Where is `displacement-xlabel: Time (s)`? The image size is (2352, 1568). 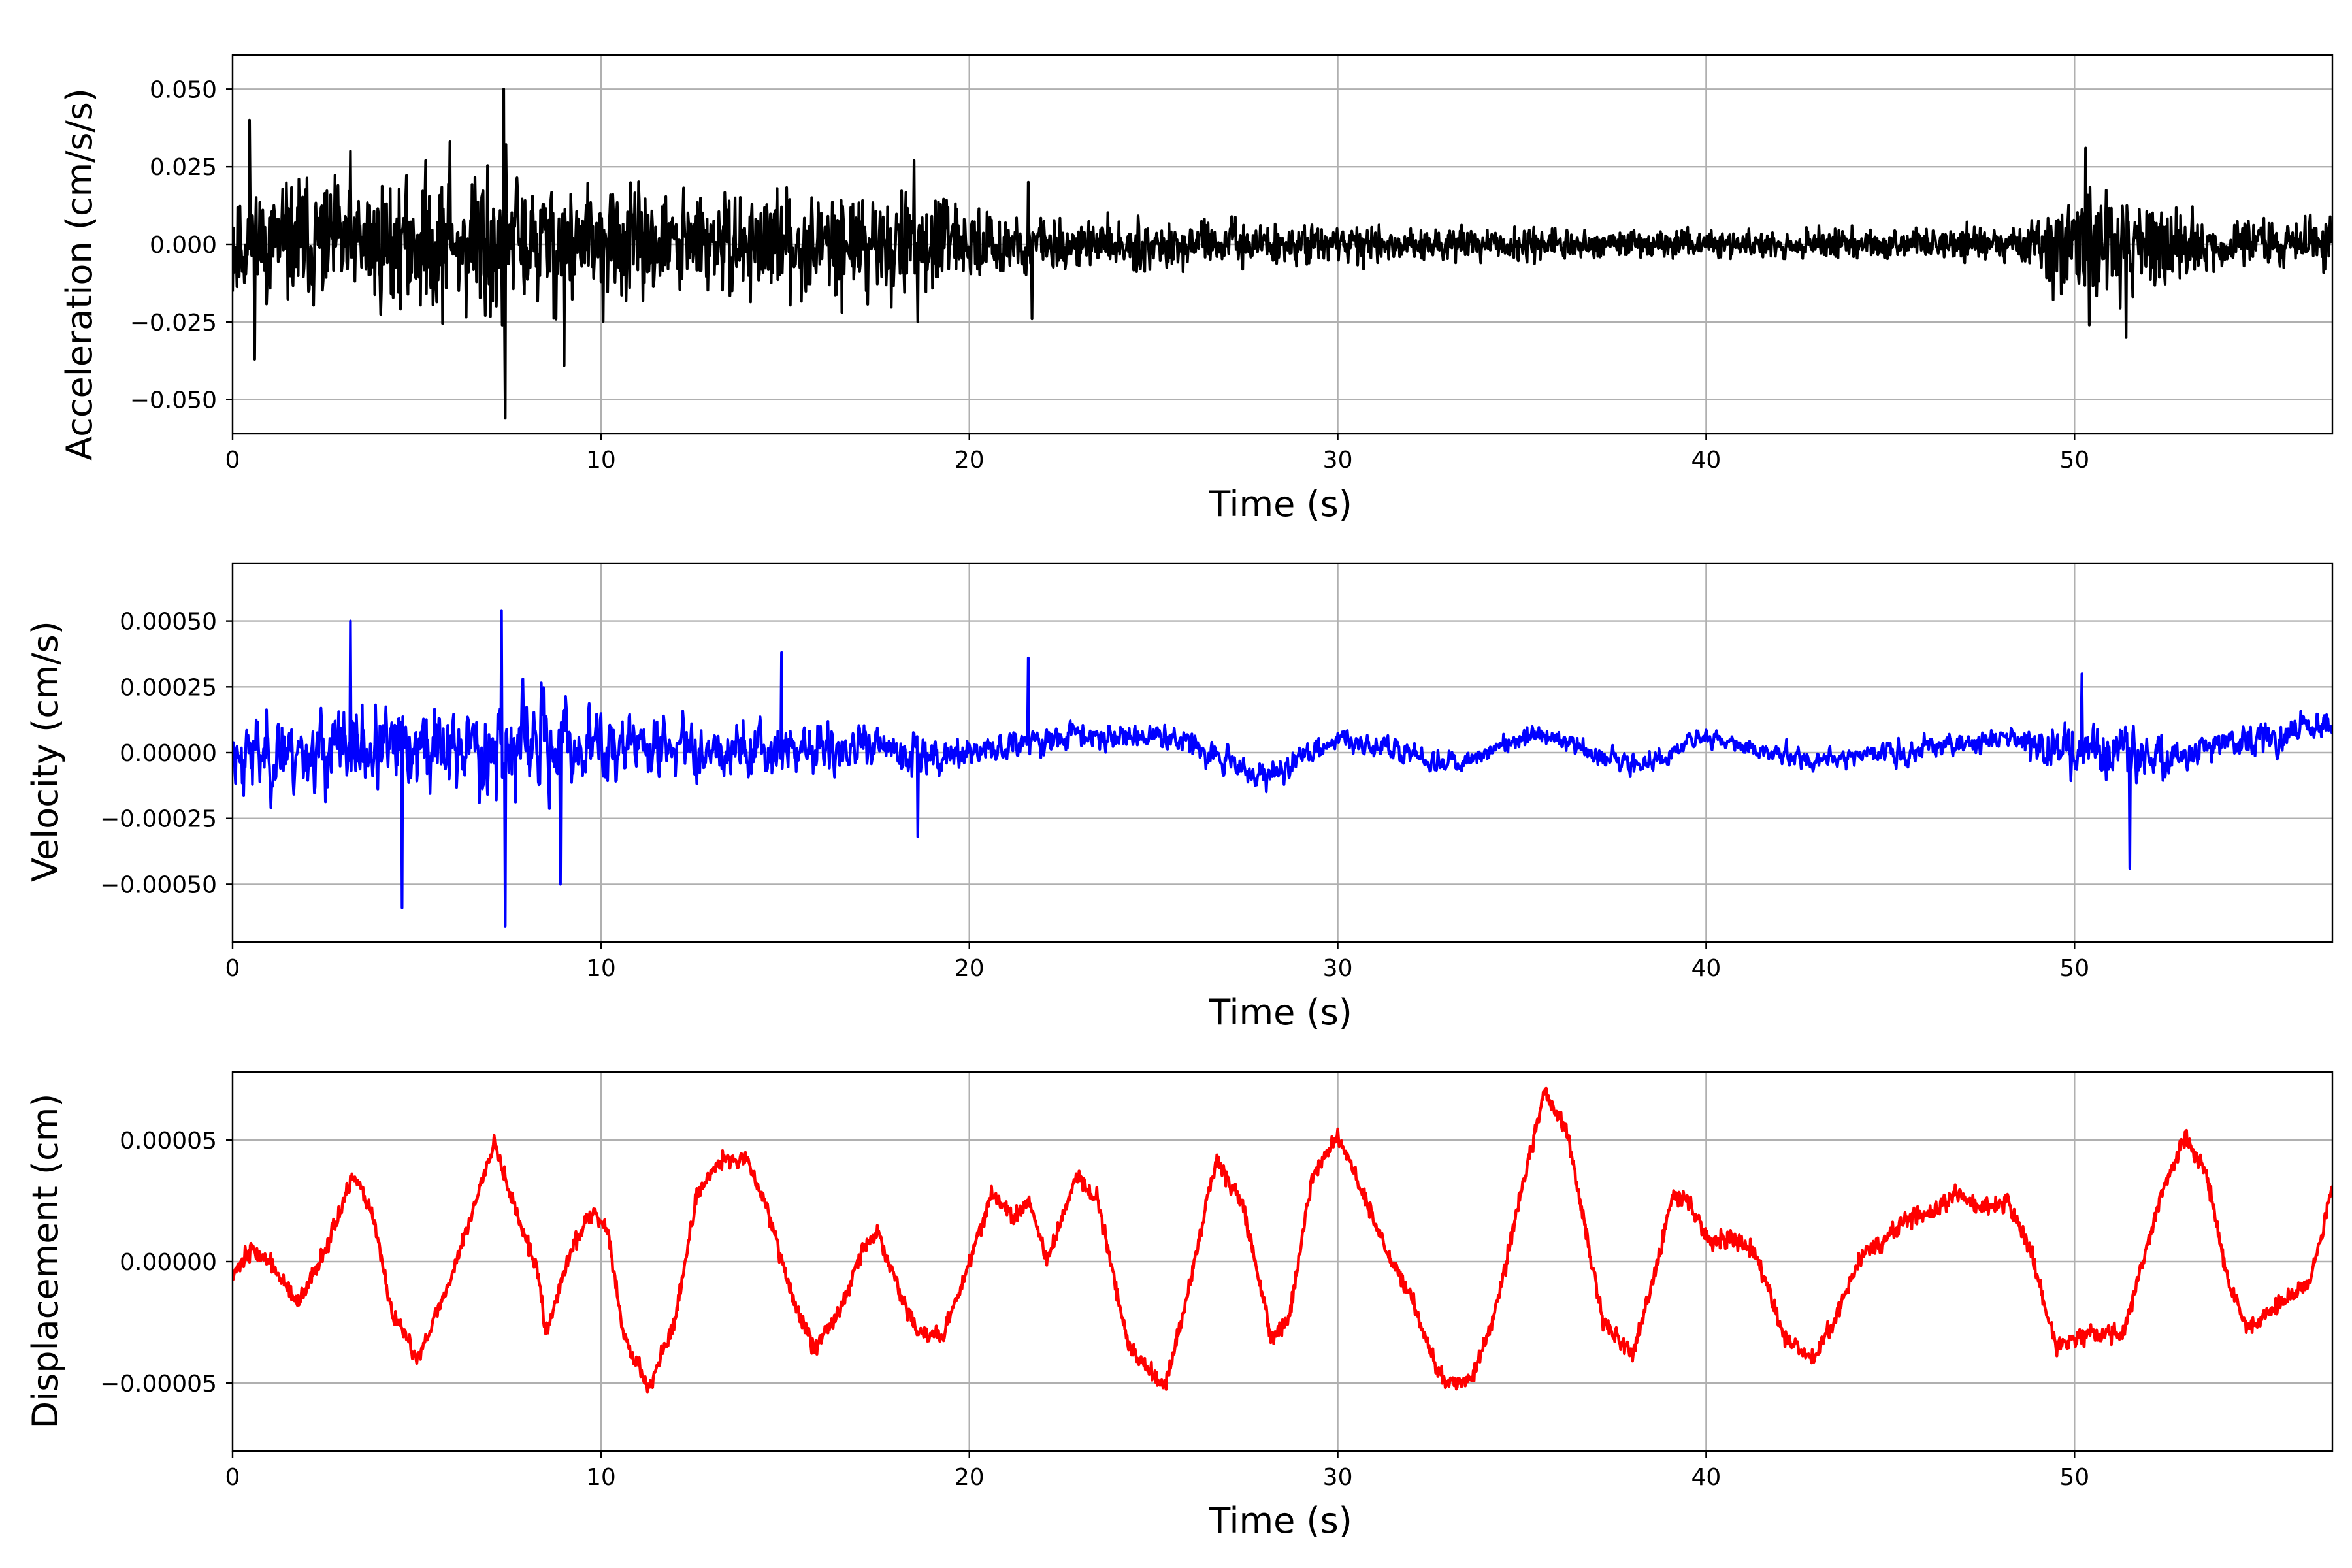 displacement-xlabel: Time (s) is located at coordinates (1280, 1520).